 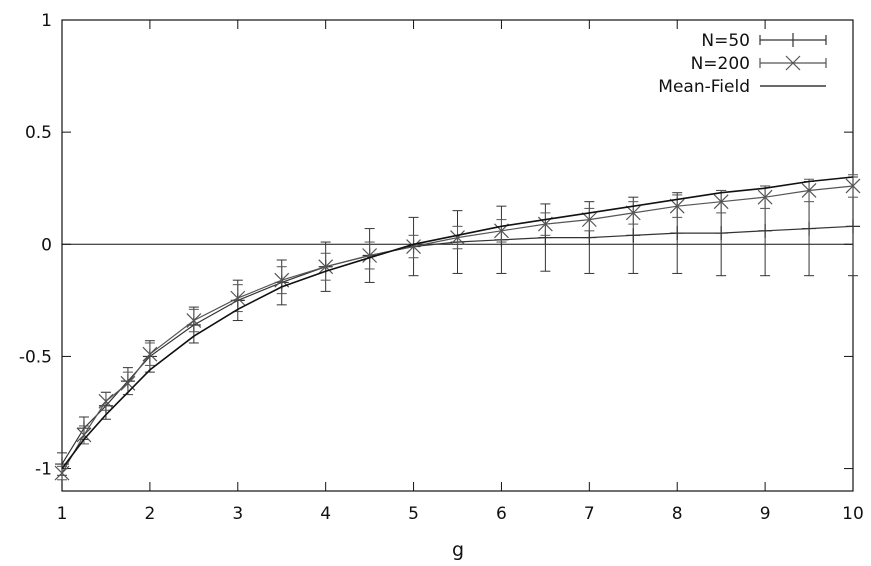 I want to click on x-tick-label: 1, so click(x=62, y=514).